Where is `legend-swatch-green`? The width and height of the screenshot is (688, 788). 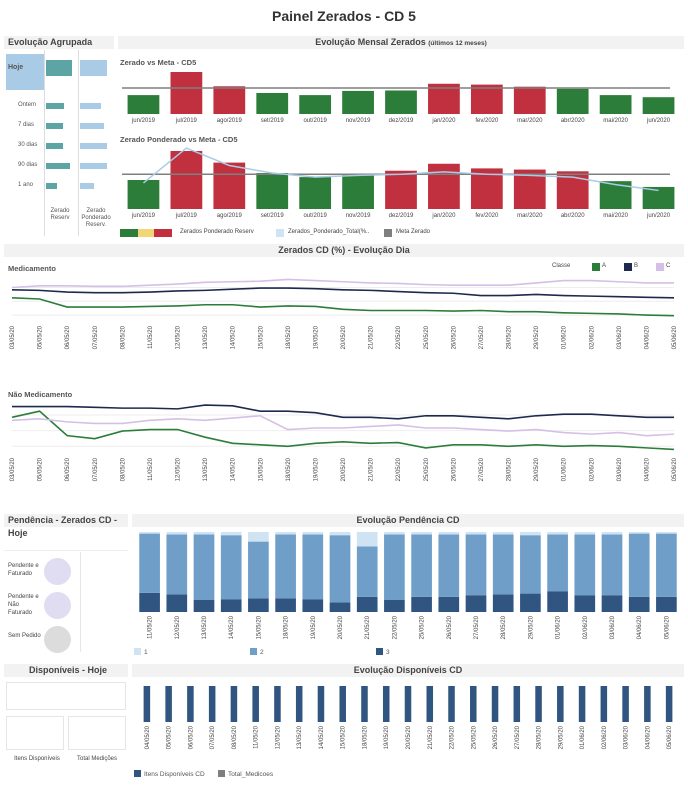
legend-swatch-green is located at coordinates (129, 233).